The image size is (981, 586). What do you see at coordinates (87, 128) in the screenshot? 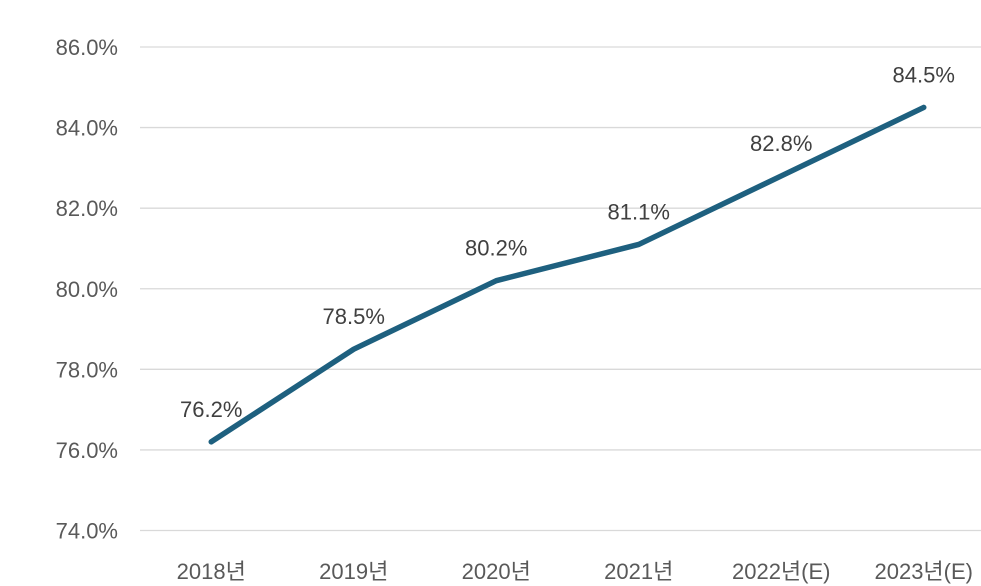
I see `y-axis-tick-label: 84.0%` at bounding box center [87, 128].